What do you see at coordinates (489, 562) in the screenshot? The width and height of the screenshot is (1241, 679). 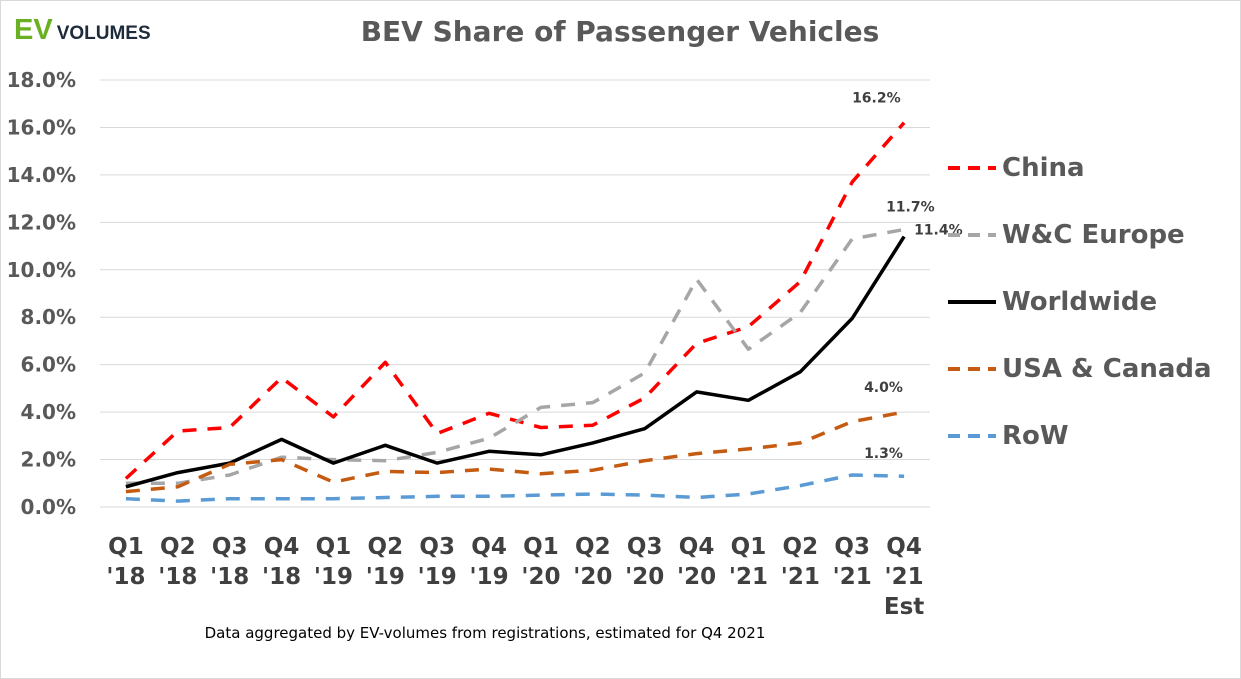 I see `x-tick-label: Q4'19` at bounding box center [489, 562].